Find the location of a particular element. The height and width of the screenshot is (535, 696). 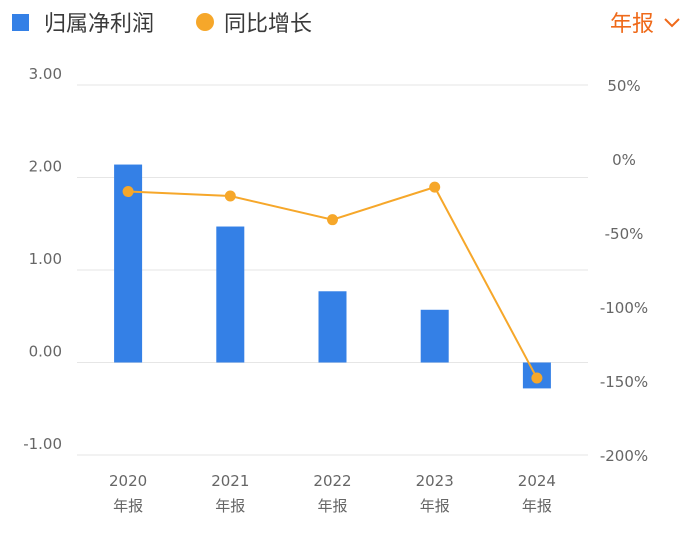

right-axis-tick-label: -50% is located at coordinates (624, 234).